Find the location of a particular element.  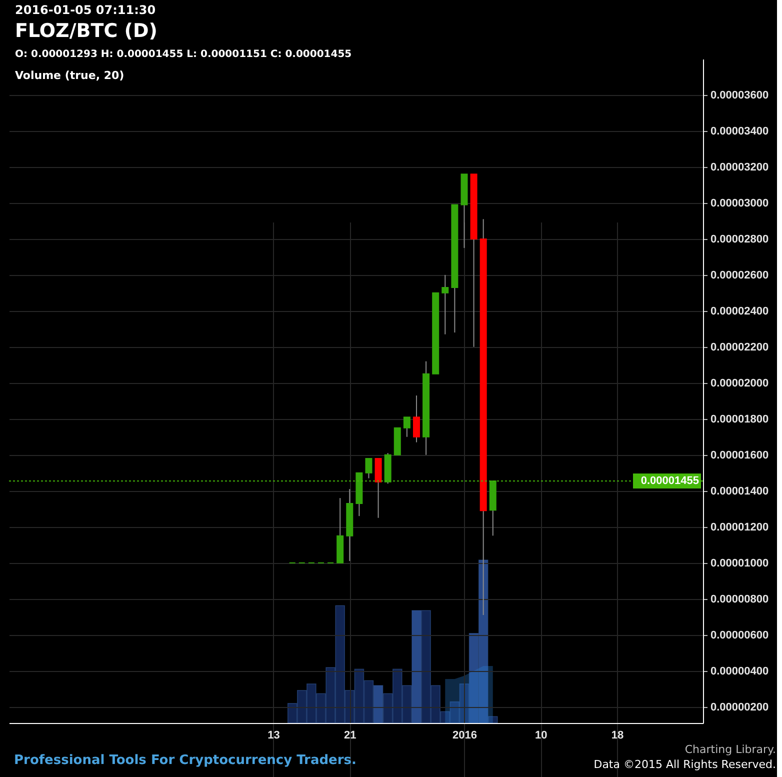

y-tick-label: 0.00001000 is located at coordinates (739, 563).